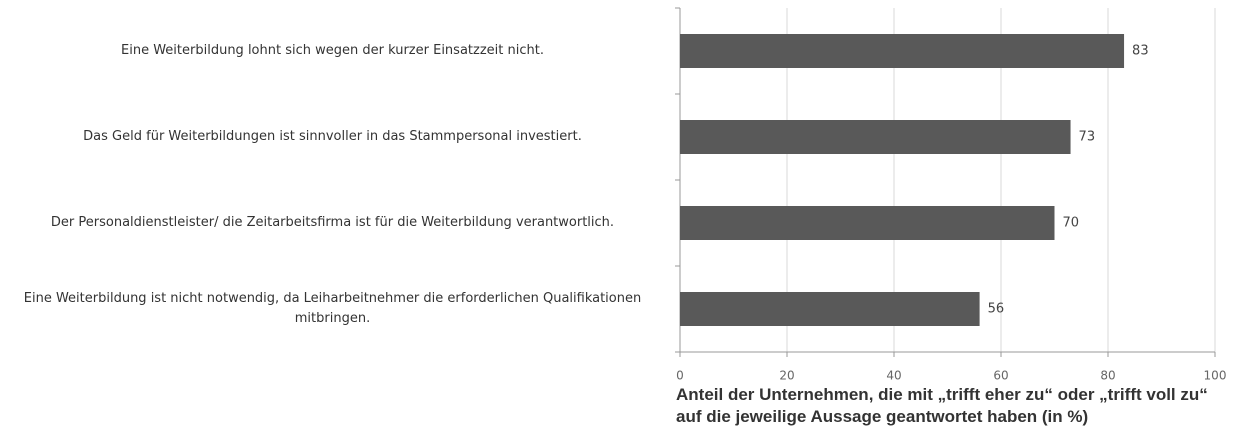  What do you see at coordinates (1140, 51) in the screenshot?
I see `data-label: 83` at bounding box center [1140, 51].